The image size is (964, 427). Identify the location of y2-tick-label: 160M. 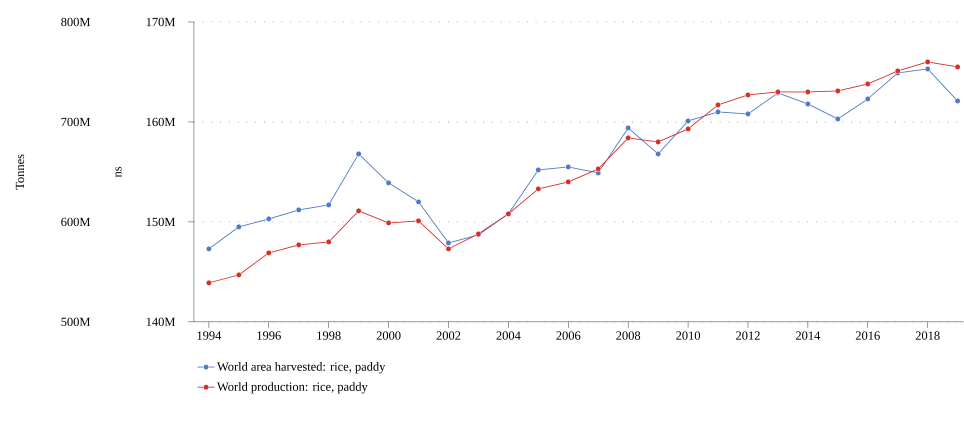
(161, 122).